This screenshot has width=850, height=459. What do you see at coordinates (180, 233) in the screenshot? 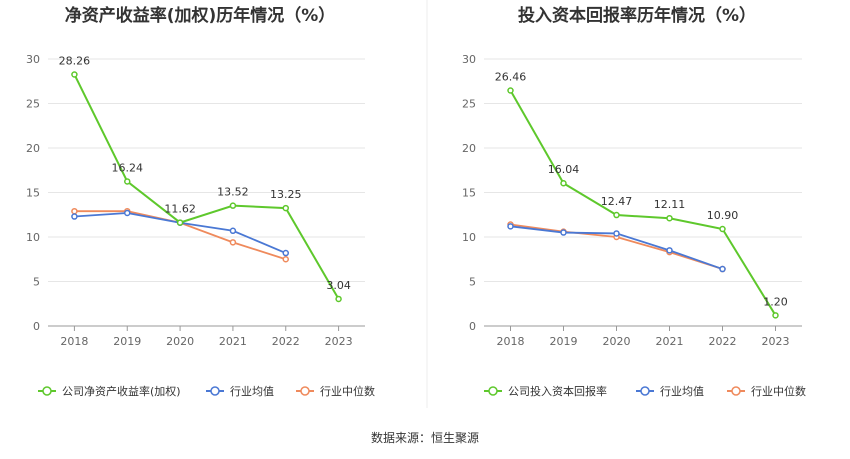
I see `series-line-avg` at bounding box center [180, 233].